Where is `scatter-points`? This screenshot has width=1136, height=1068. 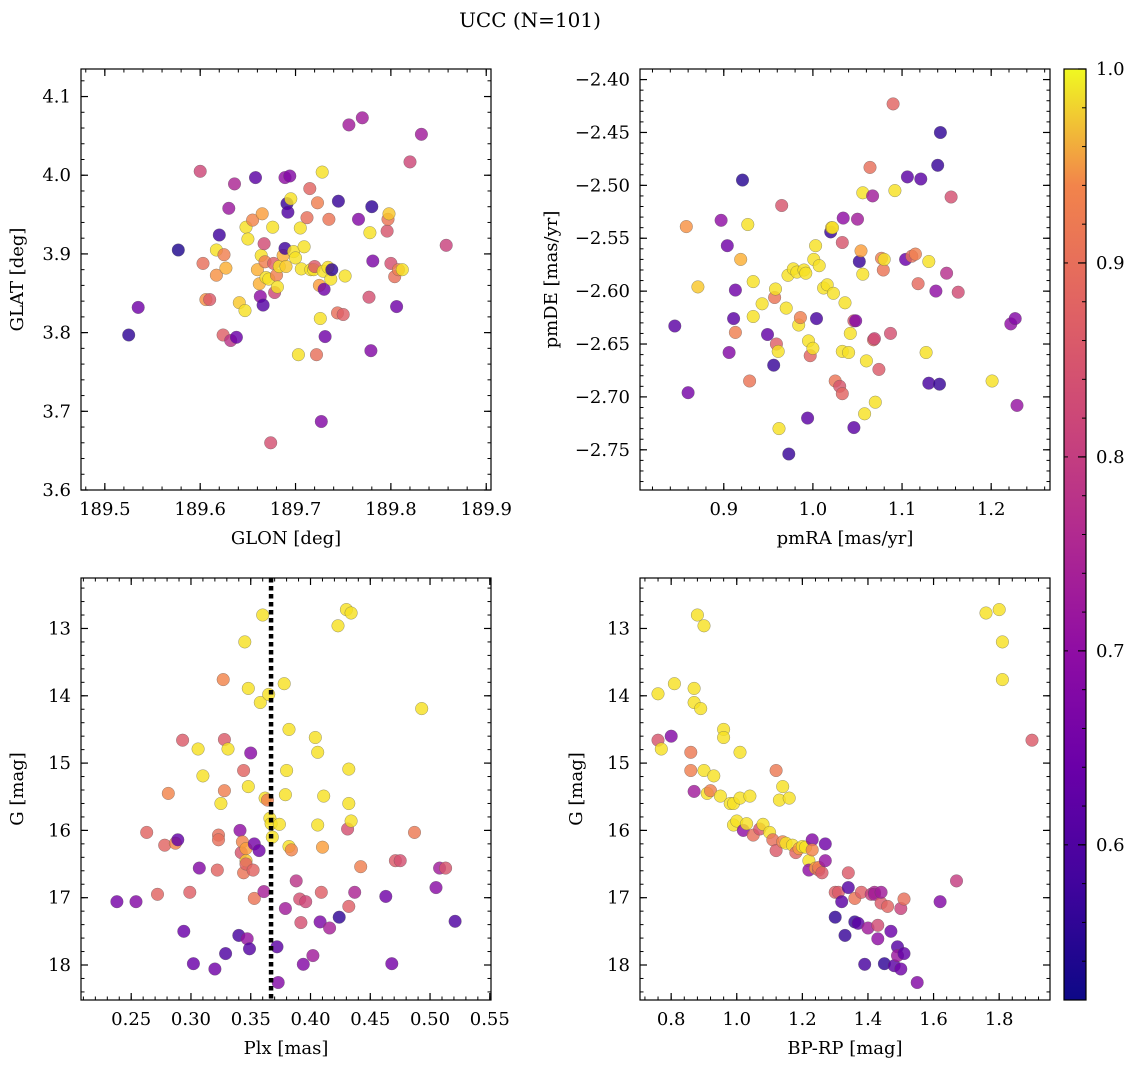
scatter-points is located at coordinates (846, 279).